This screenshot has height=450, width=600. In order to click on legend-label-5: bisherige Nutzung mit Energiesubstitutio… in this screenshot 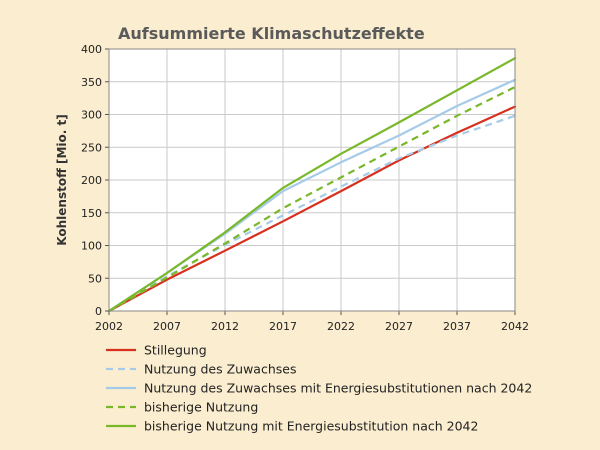, I will do `click(311, 426)`.